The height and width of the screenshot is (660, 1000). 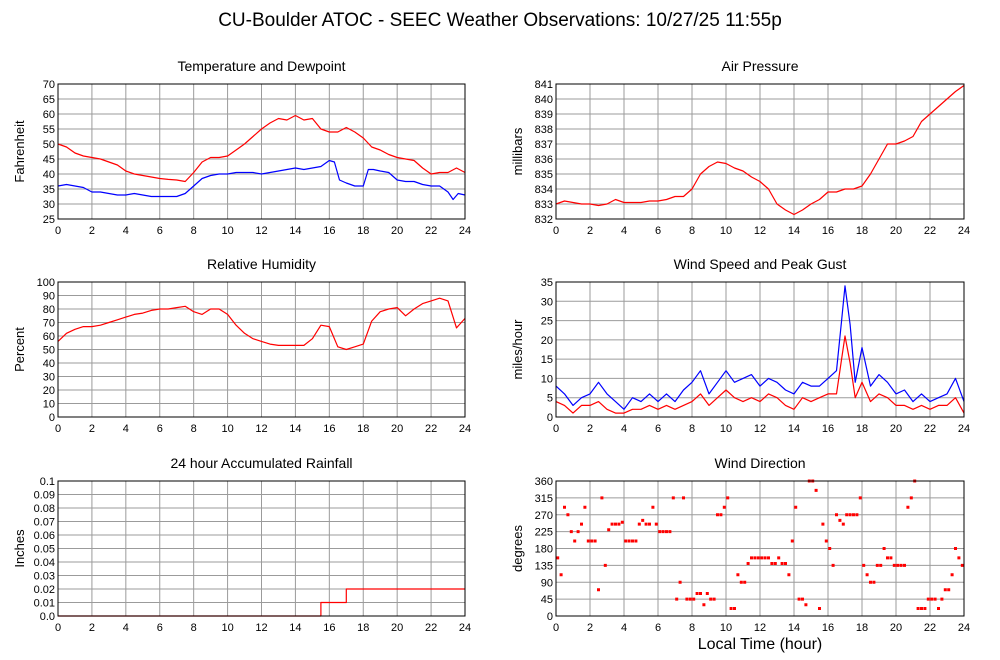 I want to click on y-tick-label: 5, so click(x=550, y=399).